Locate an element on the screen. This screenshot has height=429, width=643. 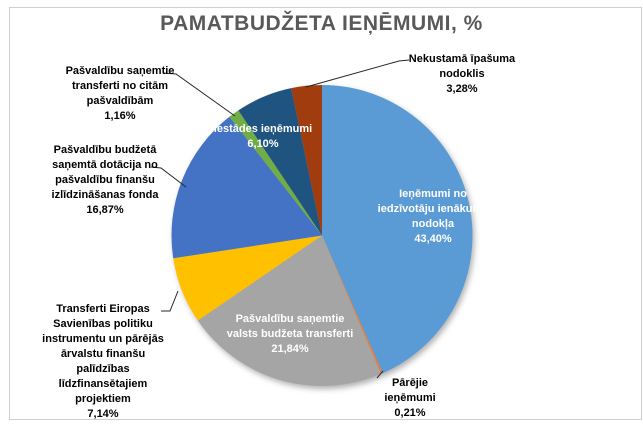
leader-line-transferti-es is located at coordinates (170, 301).